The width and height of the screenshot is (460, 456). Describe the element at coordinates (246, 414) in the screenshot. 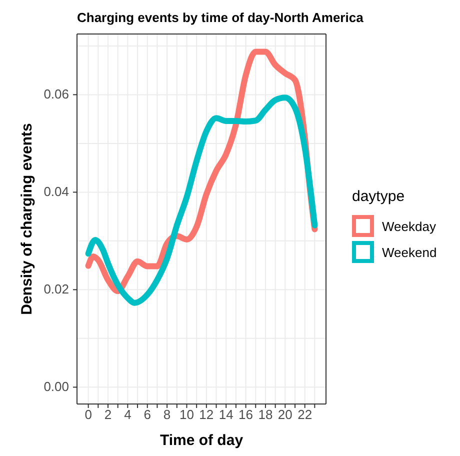

I see `x-tick-label: 16` at that location.